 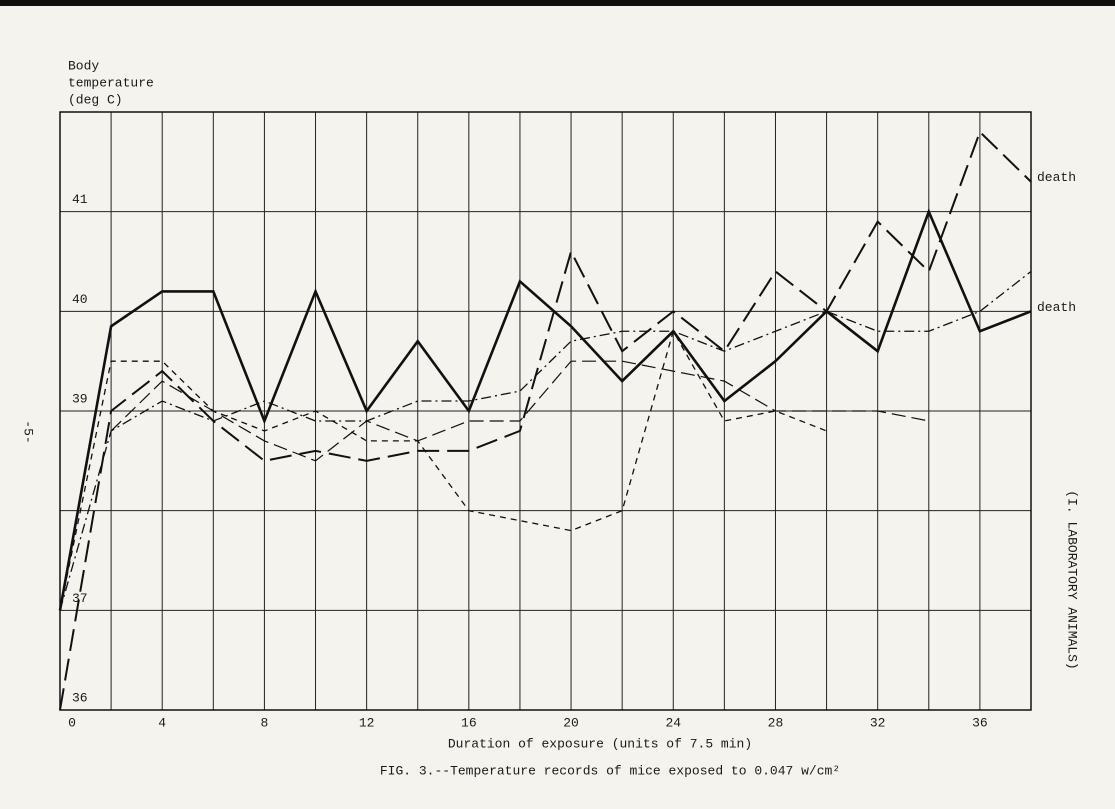 What do you see at coordinates (80, 299) in the screenshot?
I see `y-tick-label: 40` at bounding box center [80, 299].